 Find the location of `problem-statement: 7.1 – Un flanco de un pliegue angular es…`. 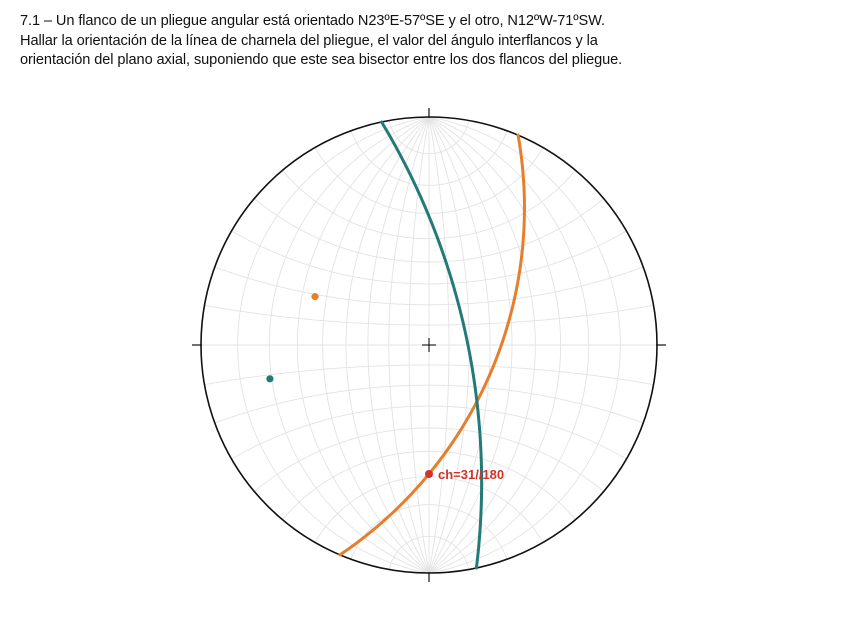

problem-statement: 7.1 – Un flanco de un pliegue angular es… is located at coordinates (425, 41).